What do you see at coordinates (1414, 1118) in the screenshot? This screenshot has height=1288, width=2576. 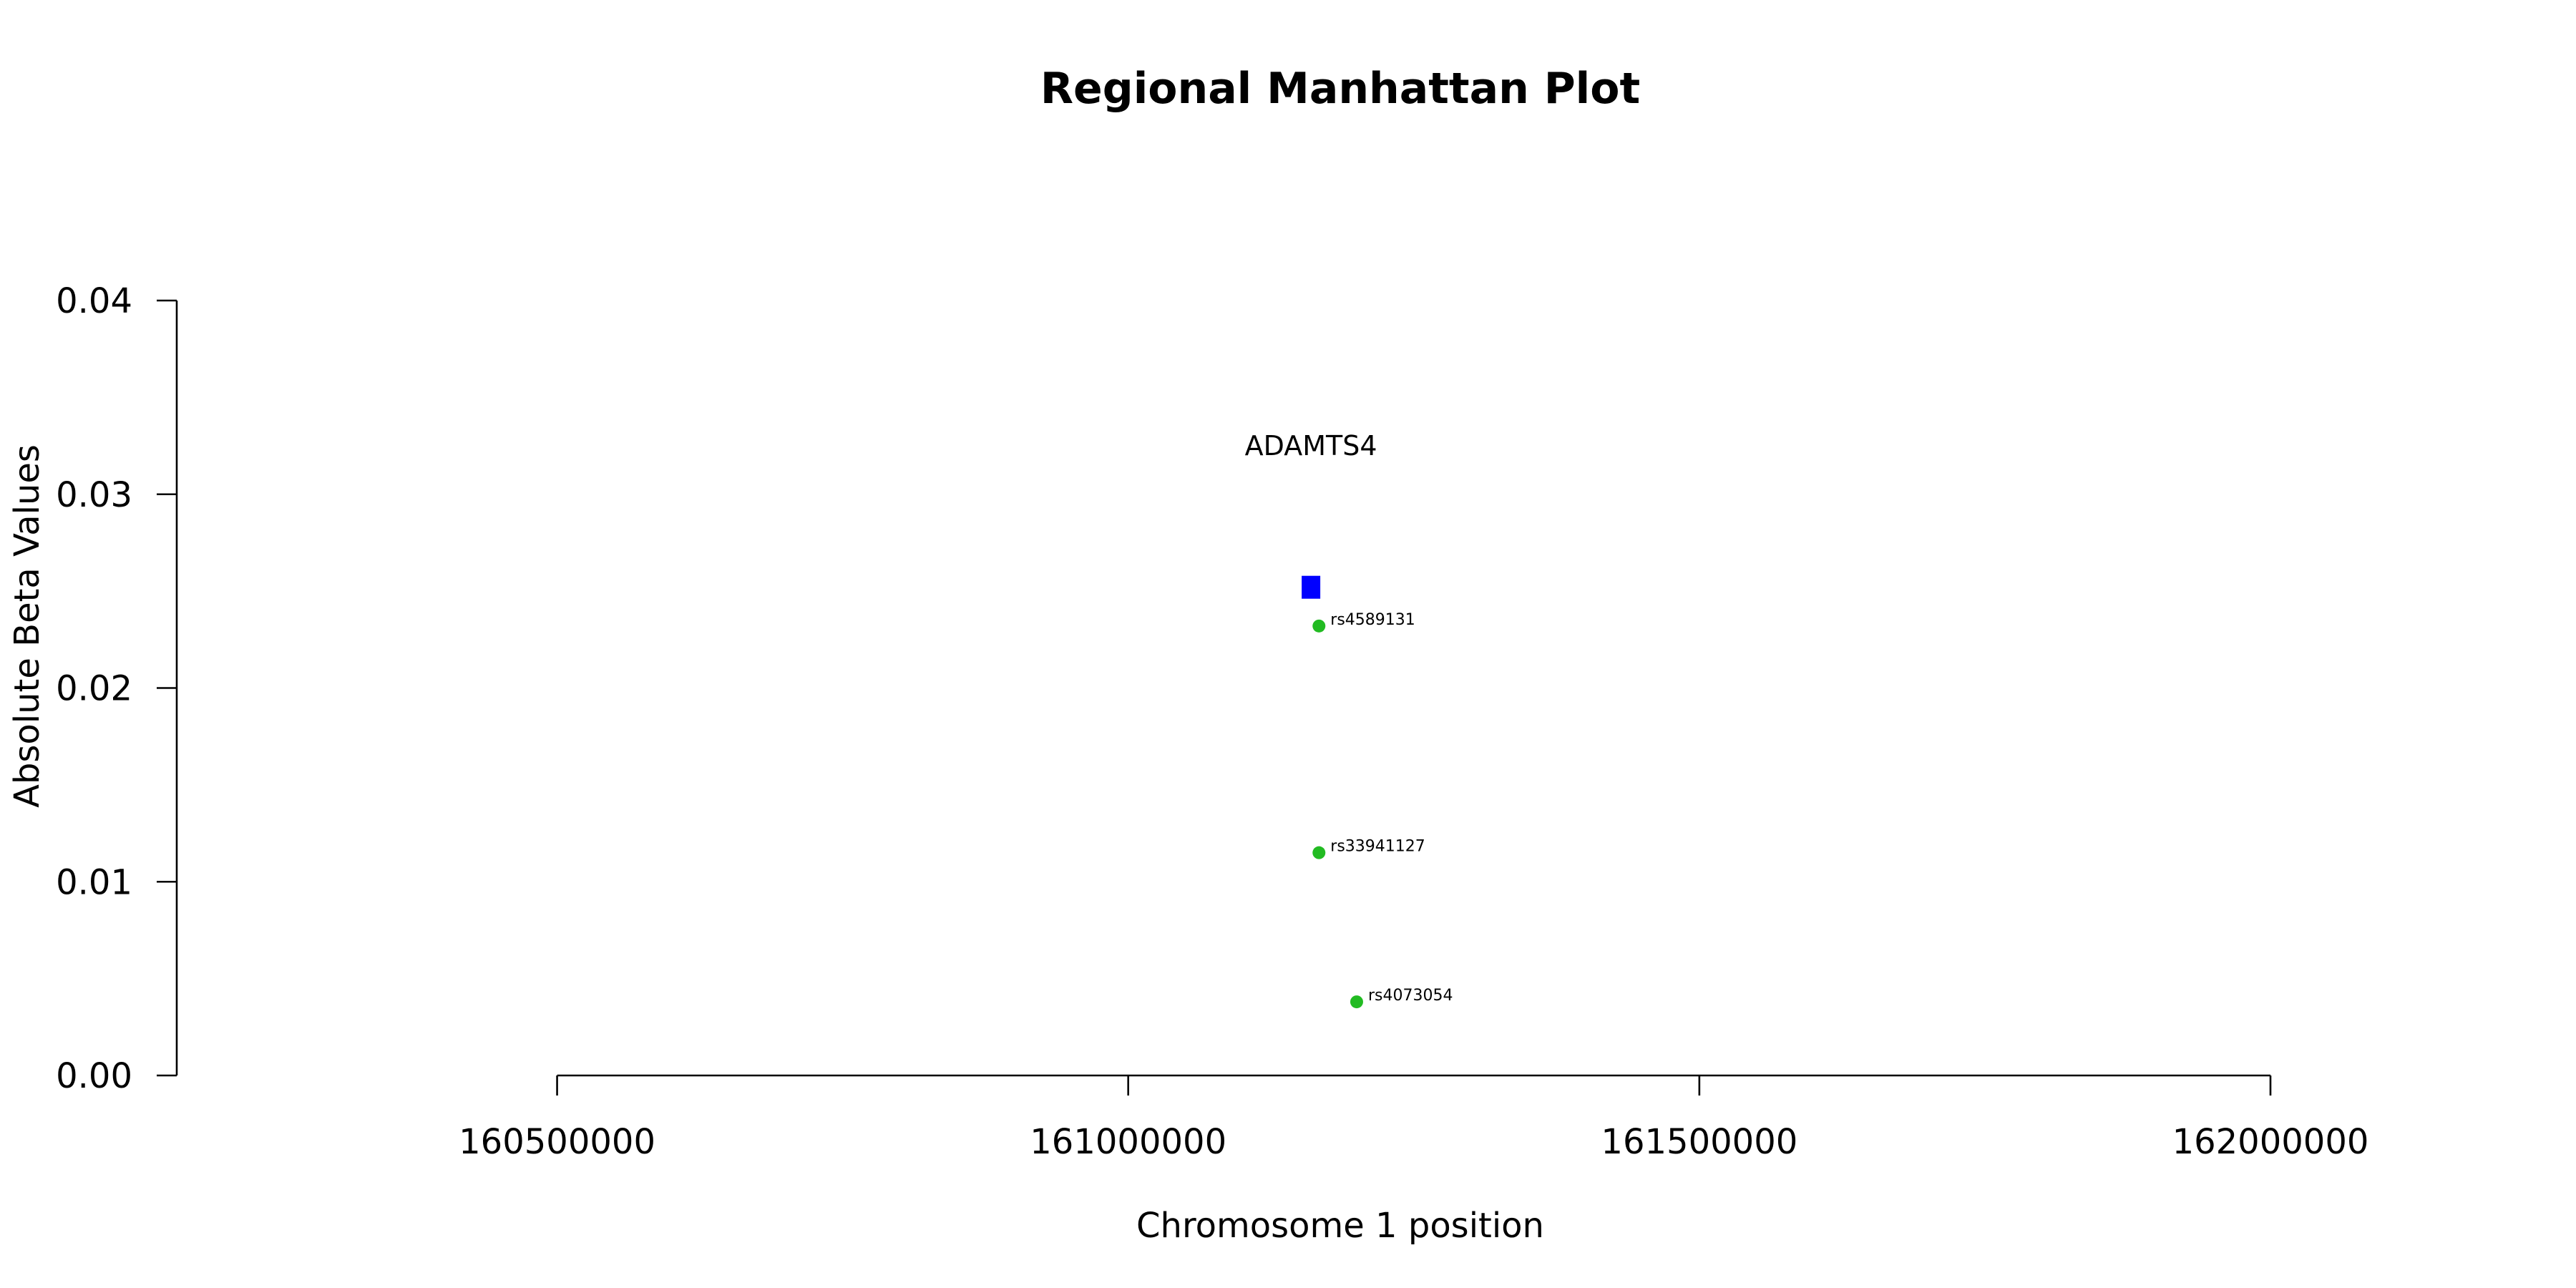 I see `x-axis: 160500000 161000000 161500000 162000000` at bounding box center [1414, 1118].